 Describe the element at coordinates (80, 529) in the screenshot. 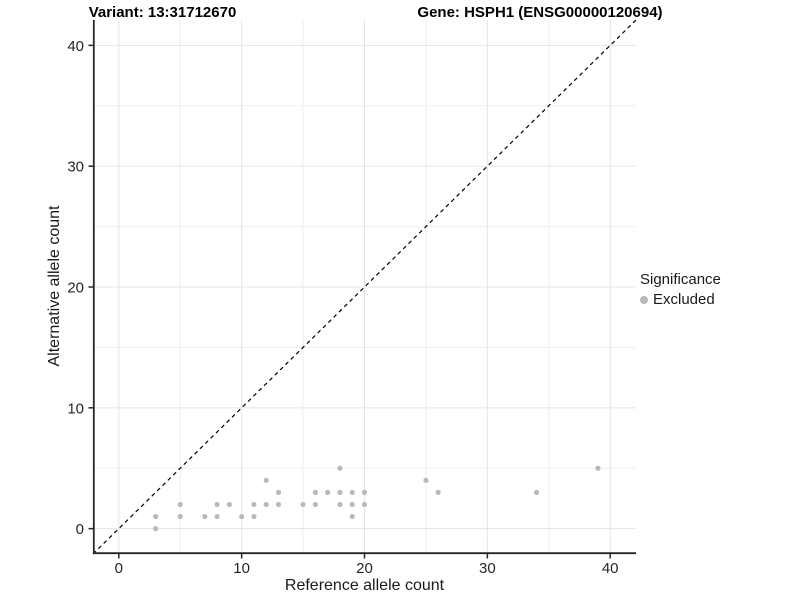

I see `y-tick-label: 0` at that location.